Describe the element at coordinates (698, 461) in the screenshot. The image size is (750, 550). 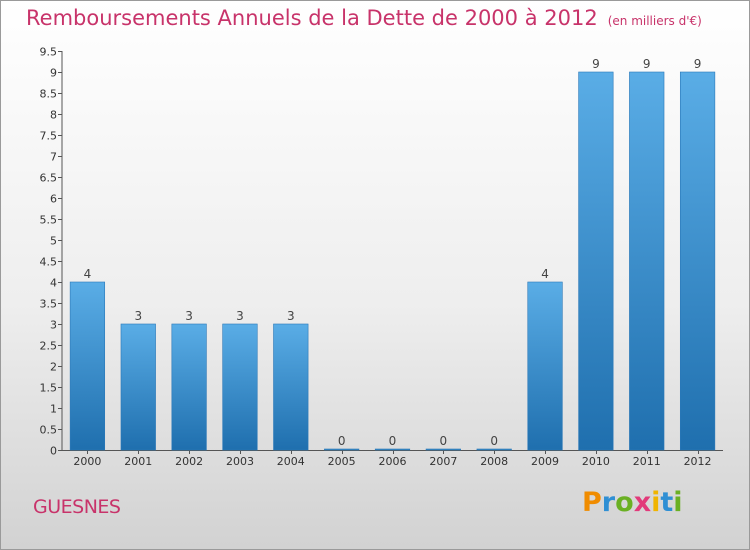
I see `x-tick-label: 2012` at that location.